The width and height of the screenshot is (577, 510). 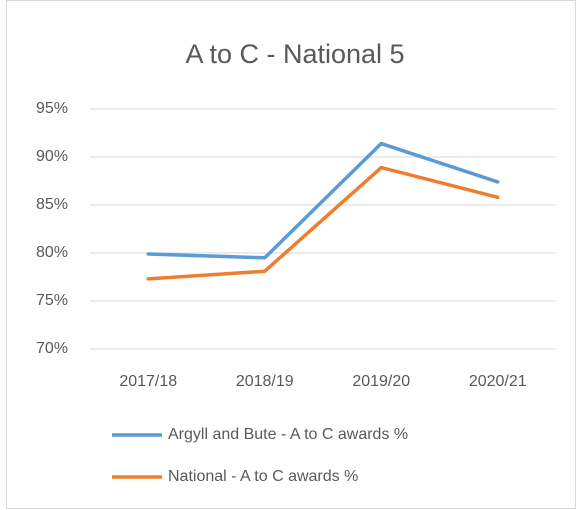 What do you see at coordinates (52, 156) in the screenshot?
I see `y-tick-label: 90%` at bounding box center [52, 156].